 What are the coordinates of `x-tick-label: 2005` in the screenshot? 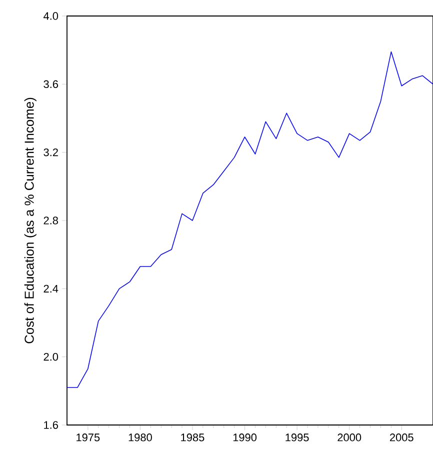 It's located at (402, 438).